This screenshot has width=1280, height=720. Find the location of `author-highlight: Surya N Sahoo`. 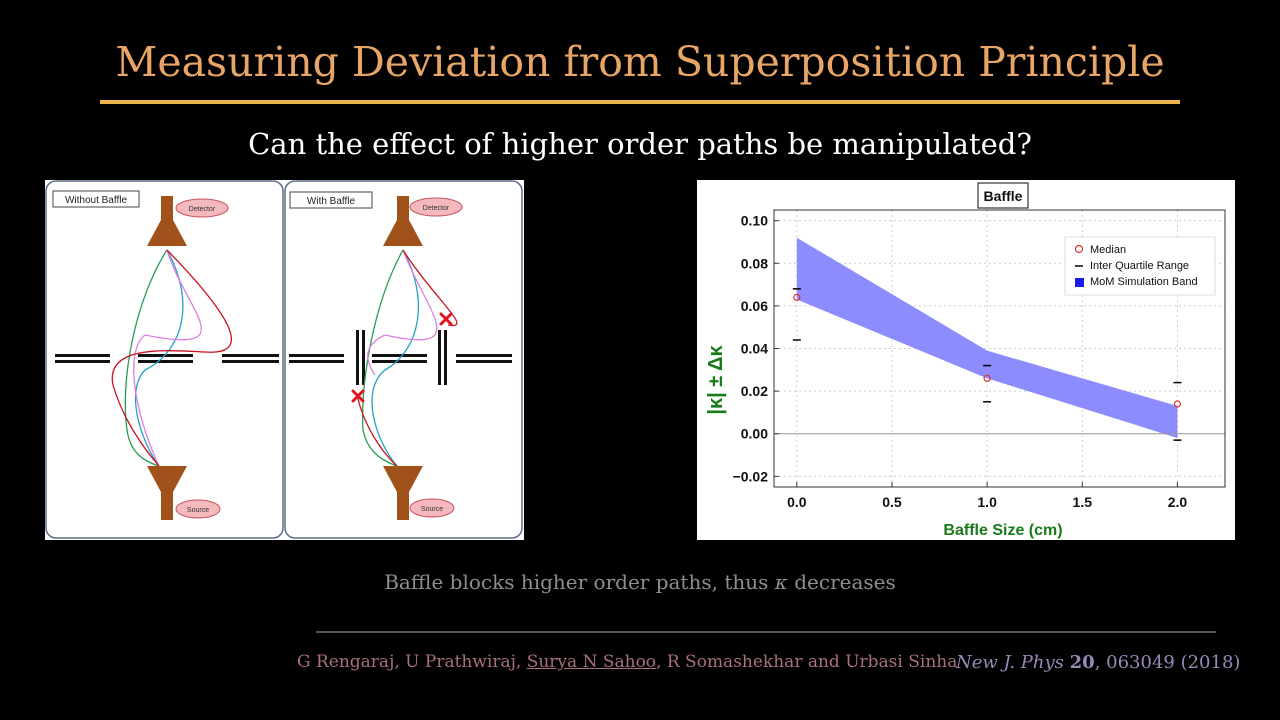

author-highlight: Surya N Sahoo is located at coordinates (591, 662).